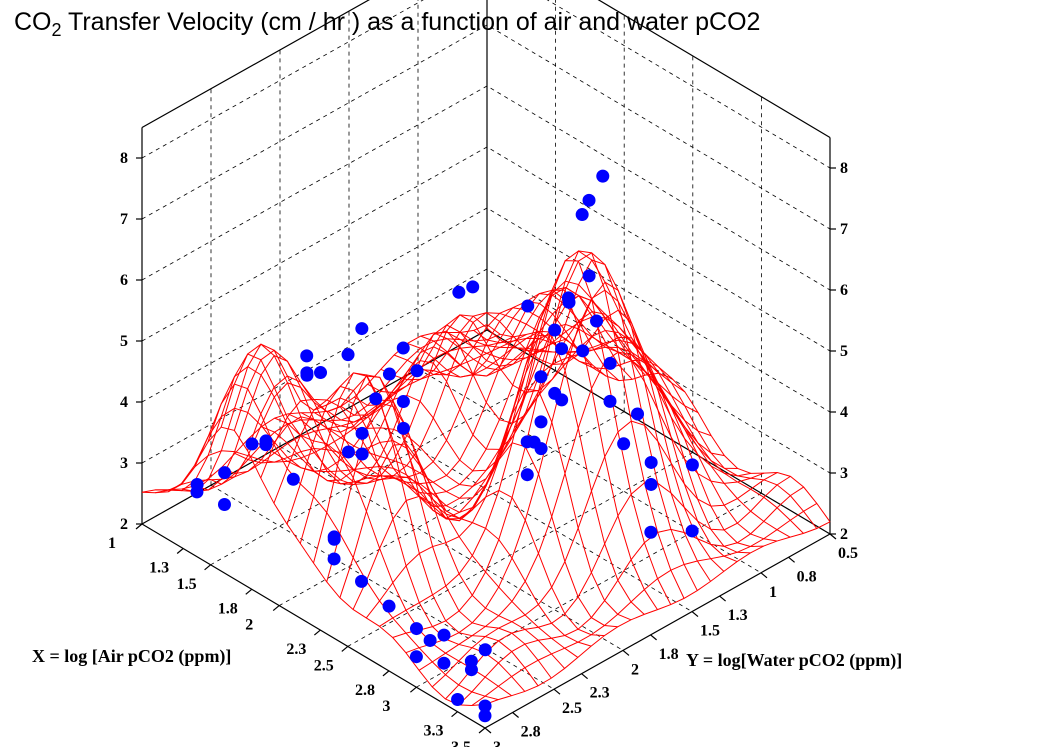  I want to click on z-tick-label-left: 2, so click(124, 524).